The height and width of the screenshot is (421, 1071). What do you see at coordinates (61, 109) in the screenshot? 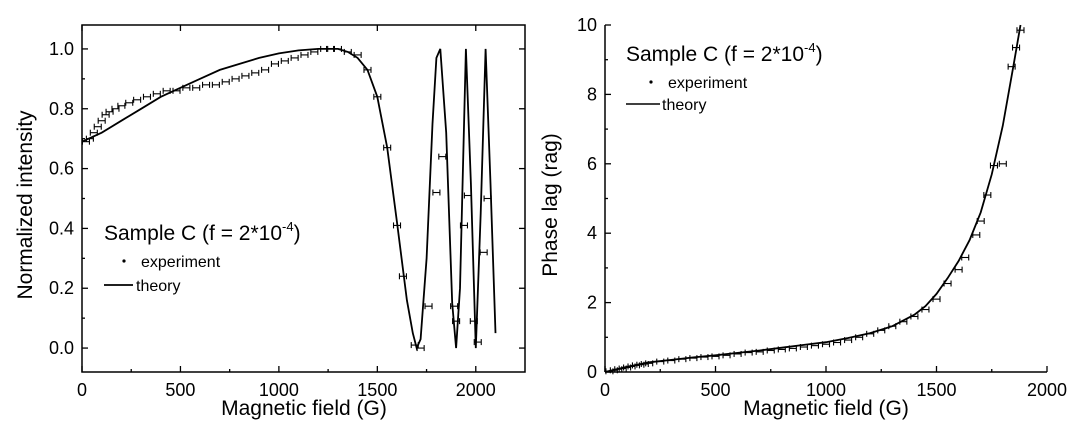
I see `y-tick-label: 0.8` at bounding box center [61, 109].